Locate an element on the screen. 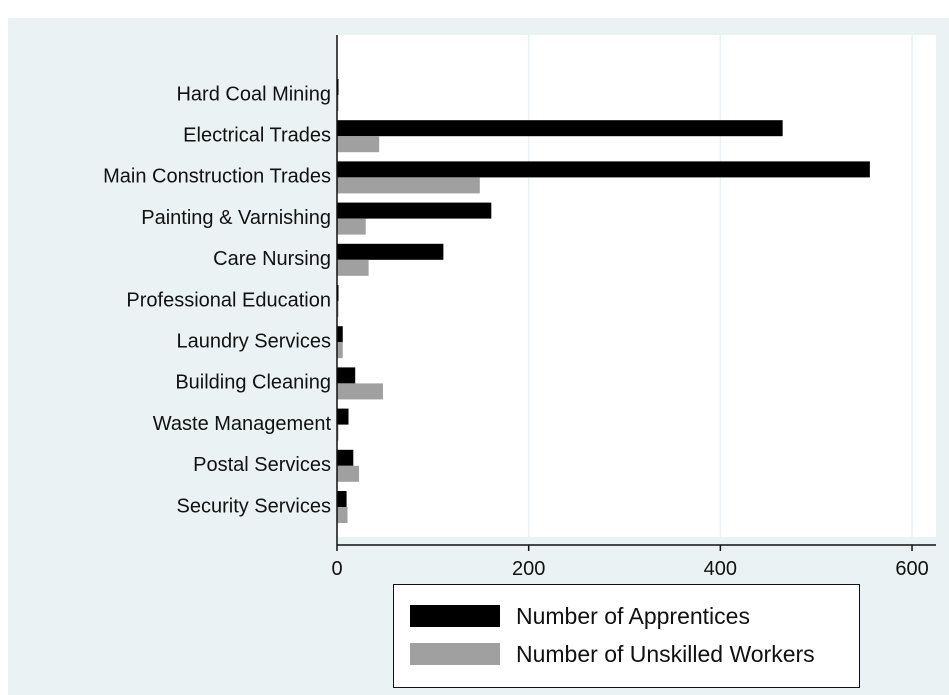  legend-swatch-apprentices is located at coordinates (455, 616).